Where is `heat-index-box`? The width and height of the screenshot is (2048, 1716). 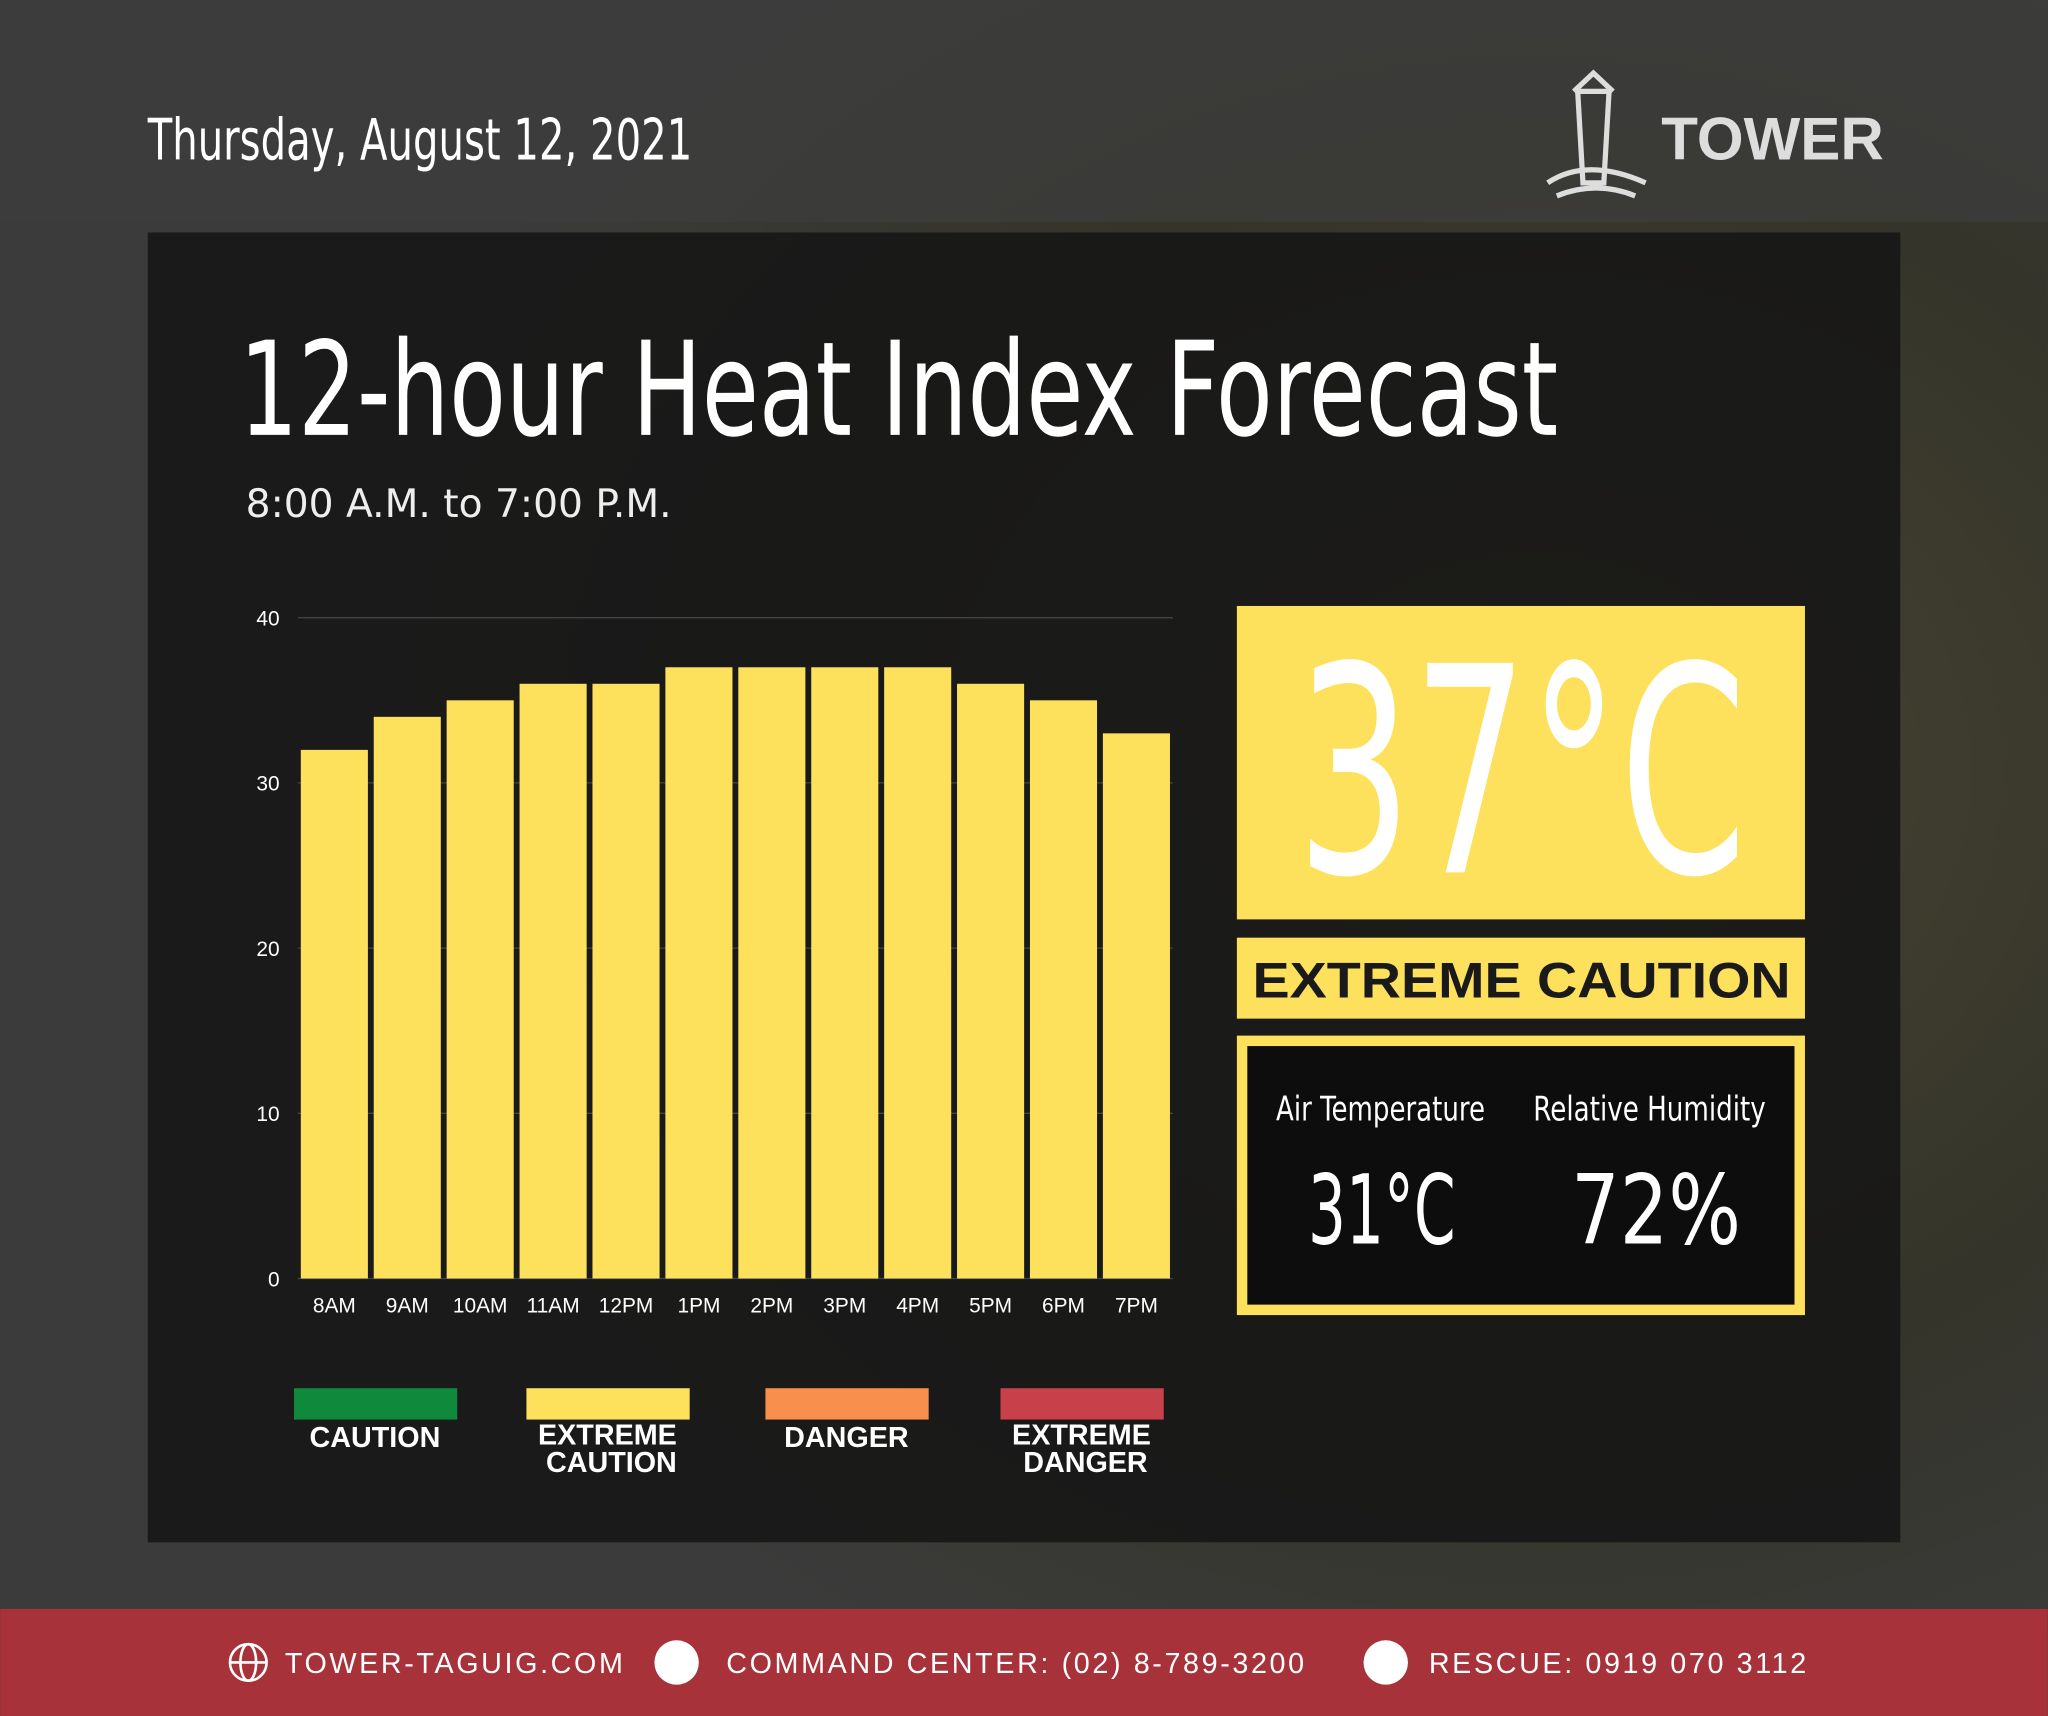
heat-index-box is located at coordinates (1520, 762).